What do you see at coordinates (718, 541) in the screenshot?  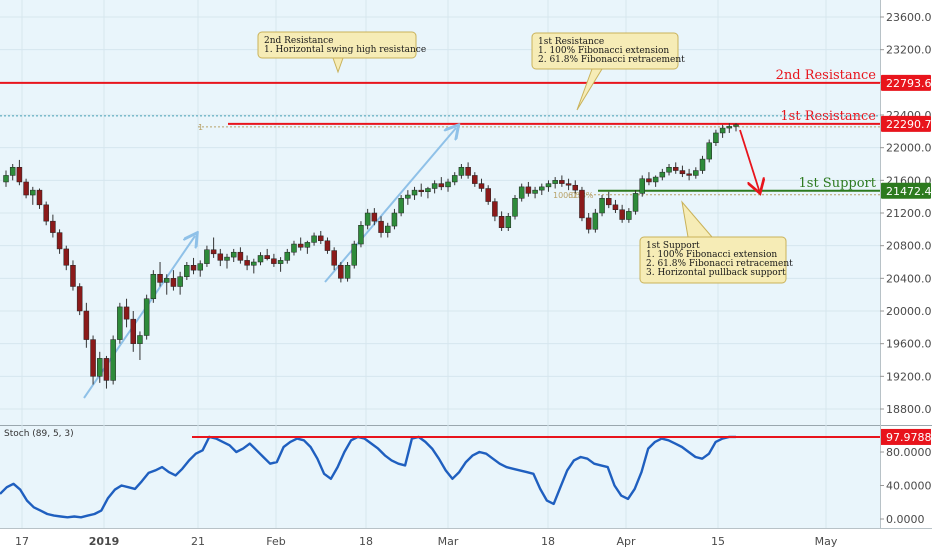 I see `time-tick-label: 15` at bounding box center [718, 541].